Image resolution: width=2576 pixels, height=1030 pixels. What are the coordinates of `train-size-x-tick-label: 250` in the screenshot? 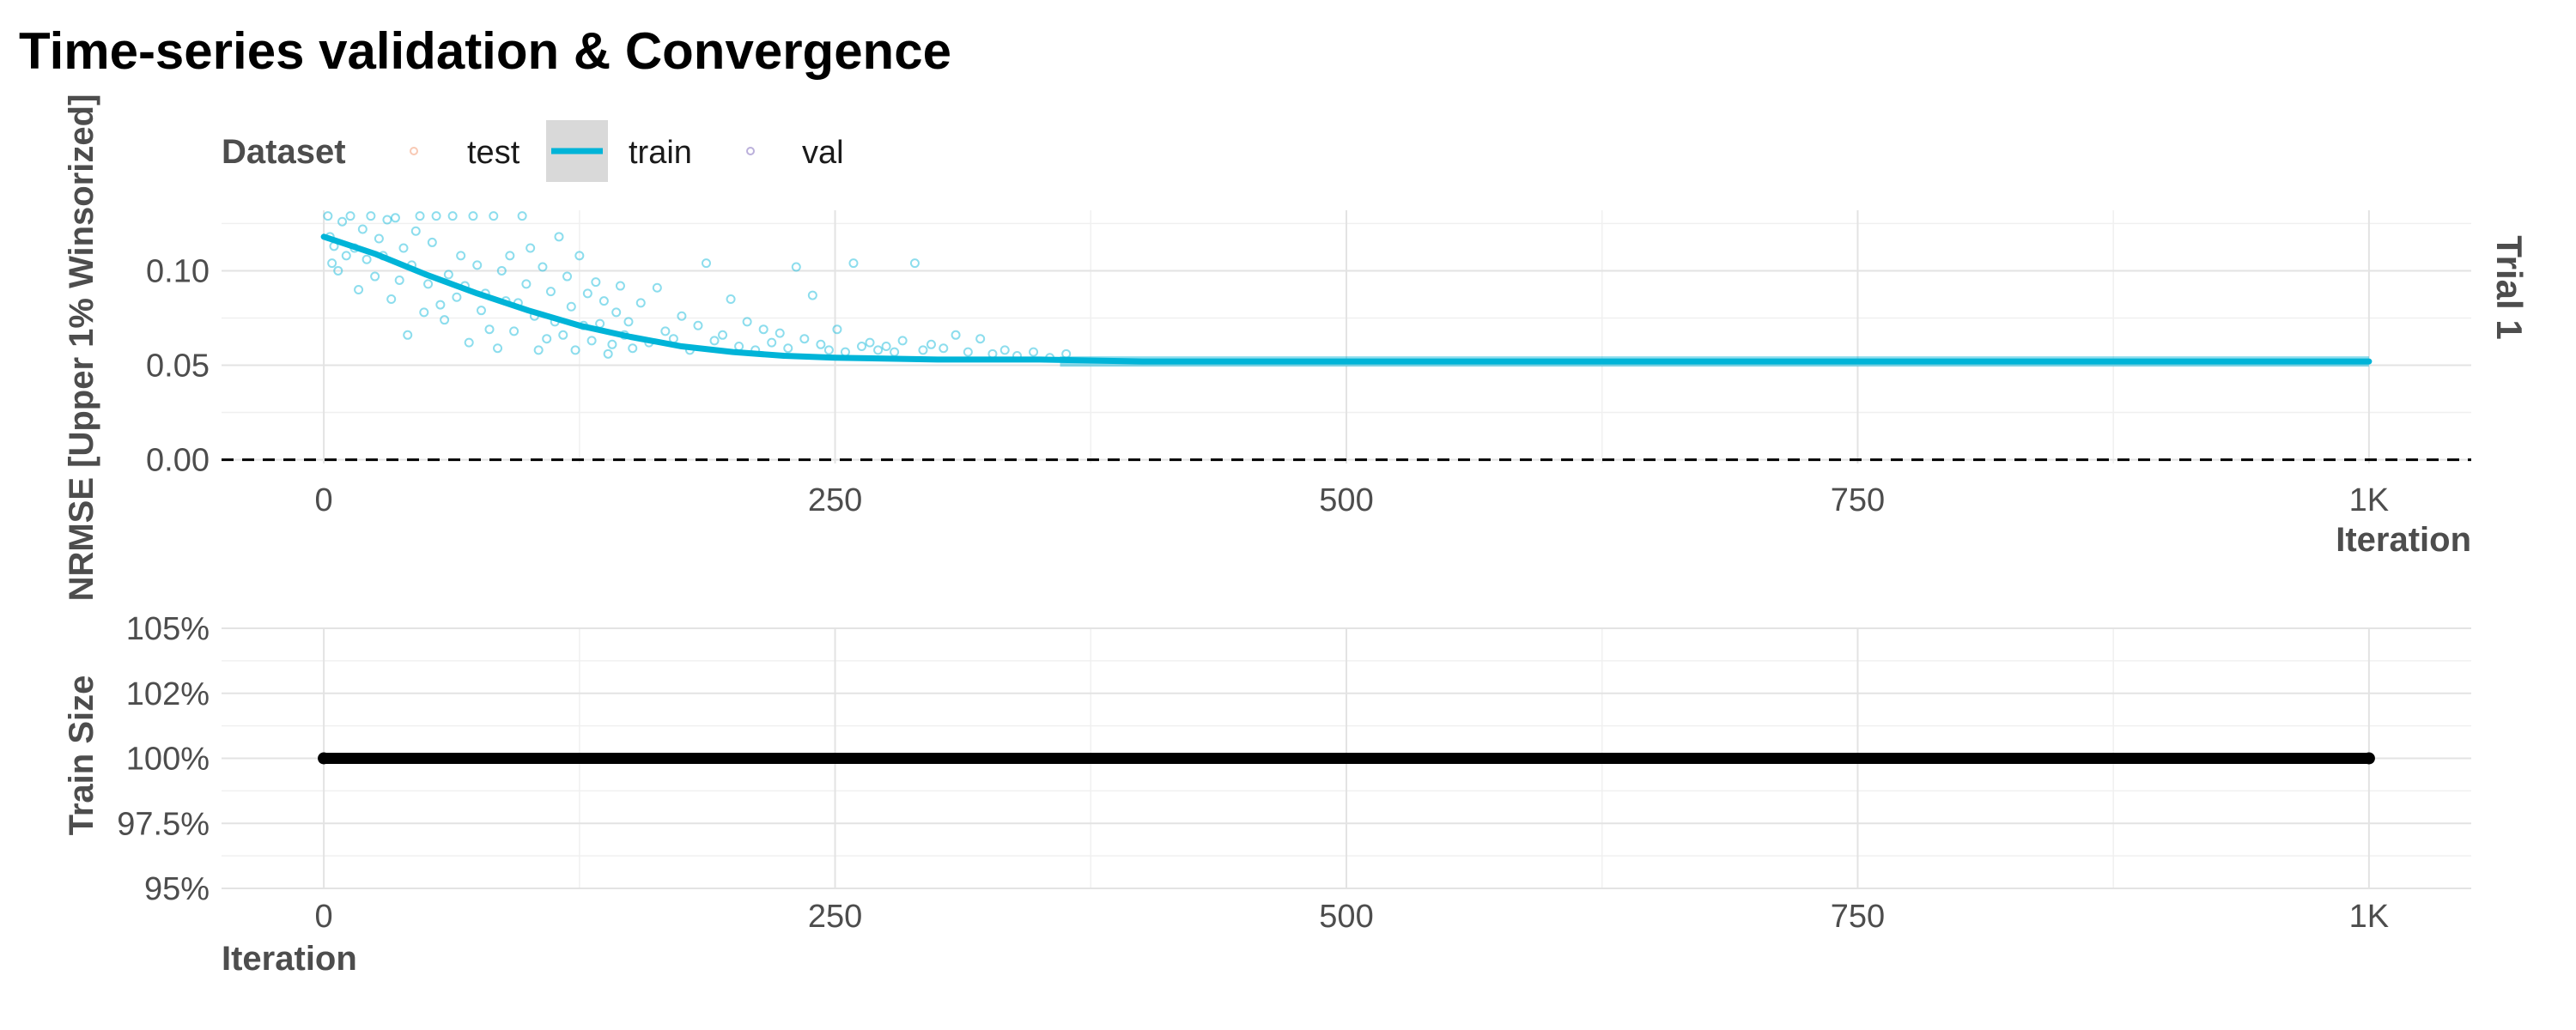 It's located at (835, 917).